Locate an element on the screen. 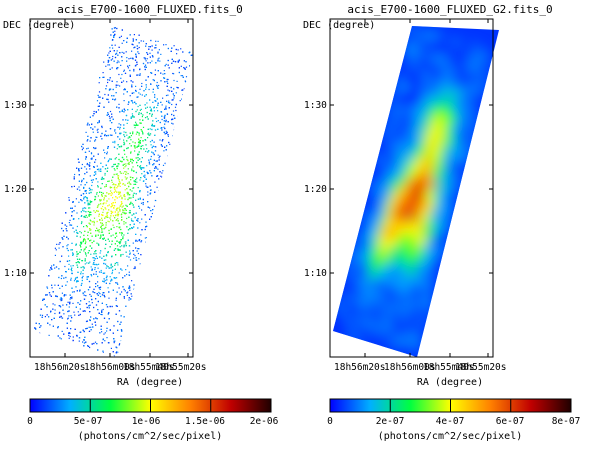 The image size is (600, 455). colorbar-tick-label: 4e-07 is located at coordinates (450, 421).